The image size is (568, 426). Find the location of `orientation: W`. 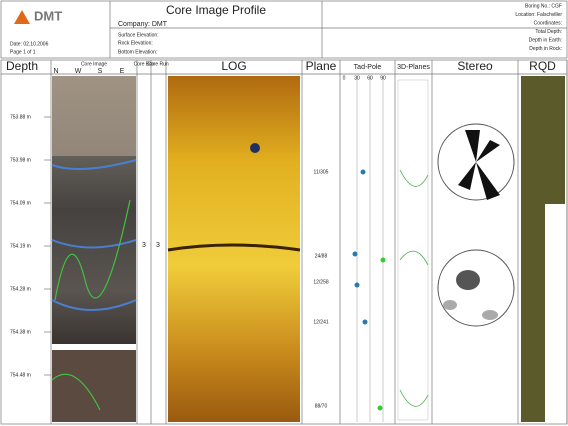

orientation: W is located at coordinates (78, 71).